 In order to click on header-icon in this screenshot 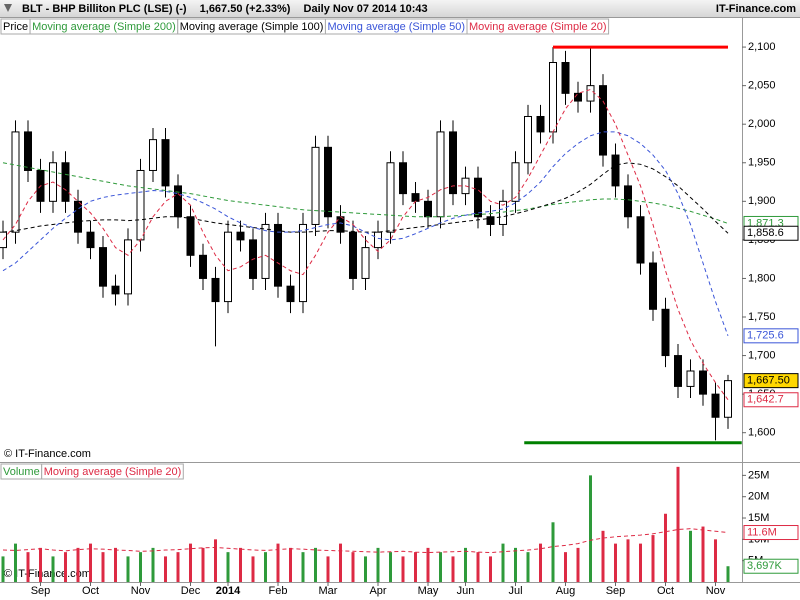, I will do `click(8, 8)`.